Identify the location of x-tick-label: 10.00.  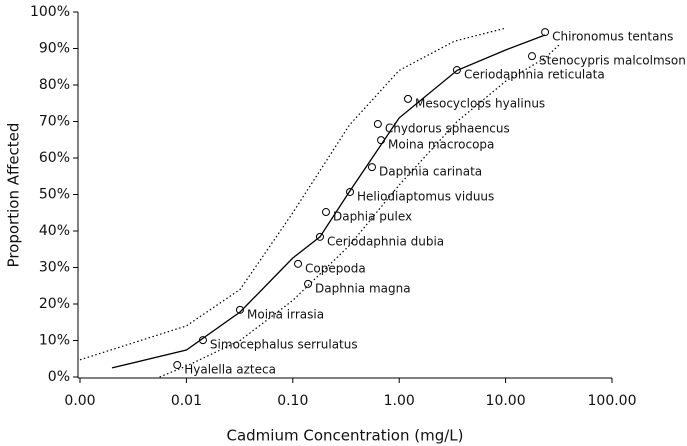
(506, 401).